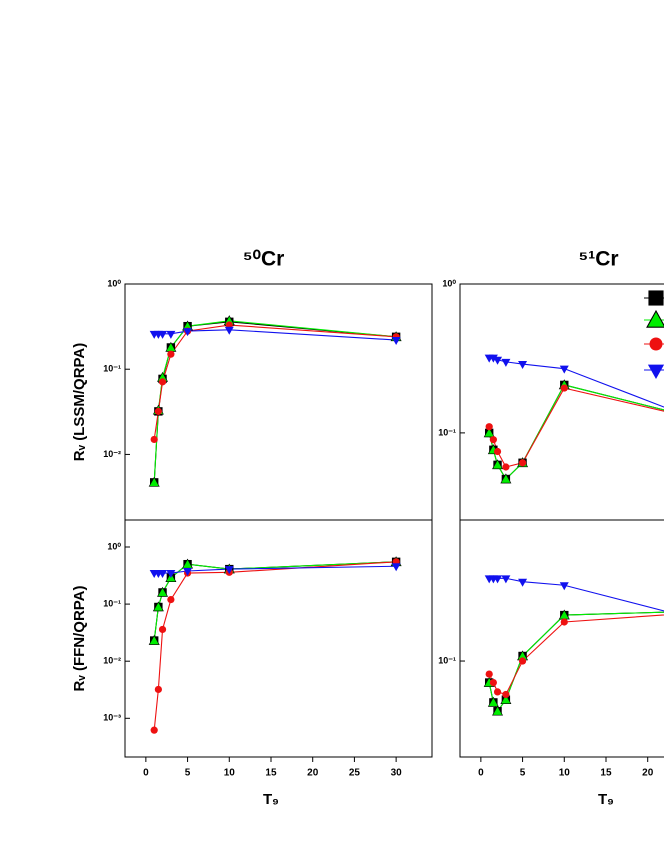 This screenshot has height=864, width=664. Describe the element at coordinates (598, 259) in the screenshot. I see `panel-title: ⁵¹Cr` at that location.